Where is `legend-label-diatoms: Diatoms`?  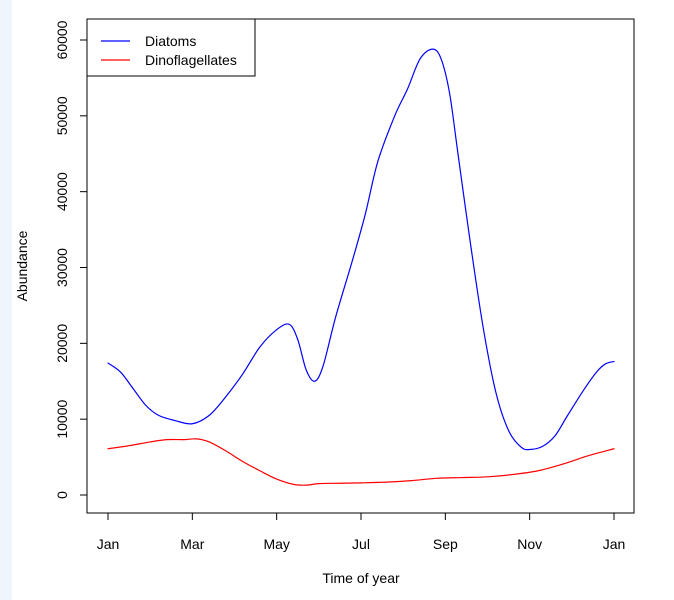 legend-label-diatoms: Diatoms is located at coordinates (170, 41).